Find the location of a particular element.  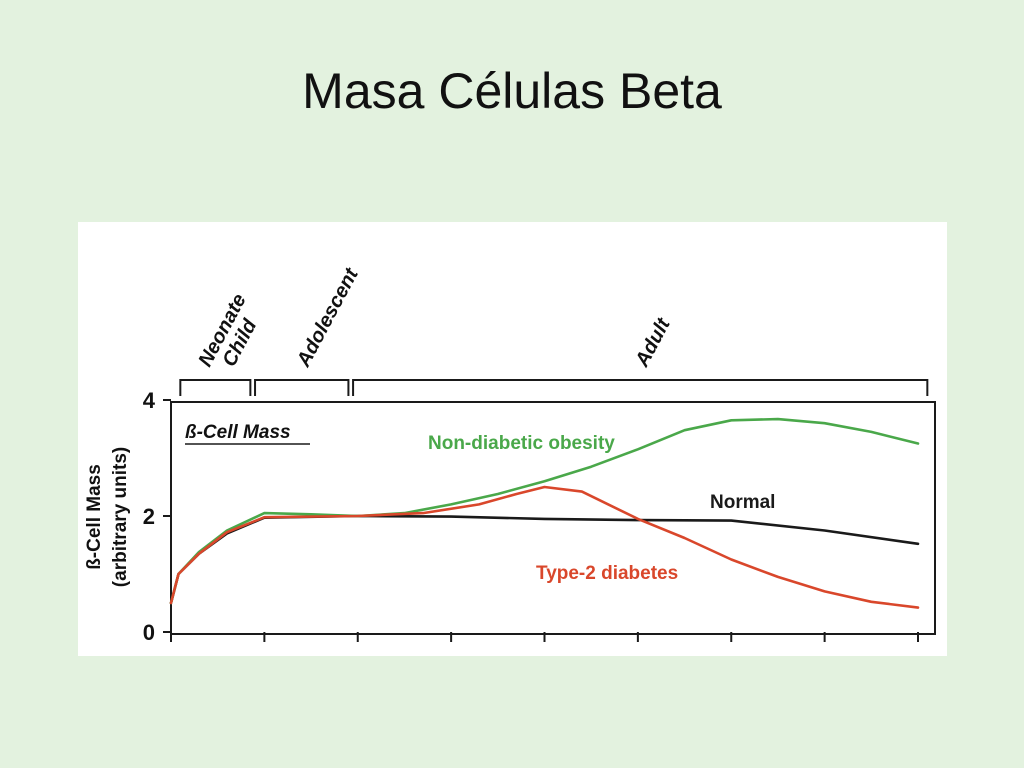

series-line-normal is located at coordinates (544, 559).